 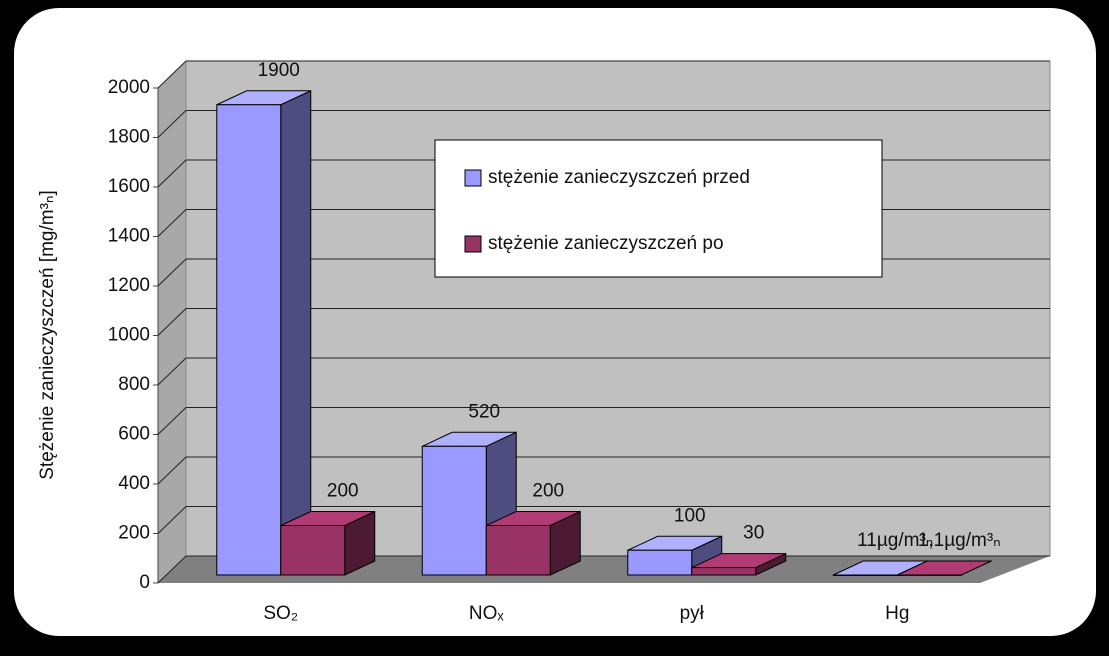 What do you see at coordinates (658, 208) in the screenshot?
I see `legend` at bounding box center [658, 208].